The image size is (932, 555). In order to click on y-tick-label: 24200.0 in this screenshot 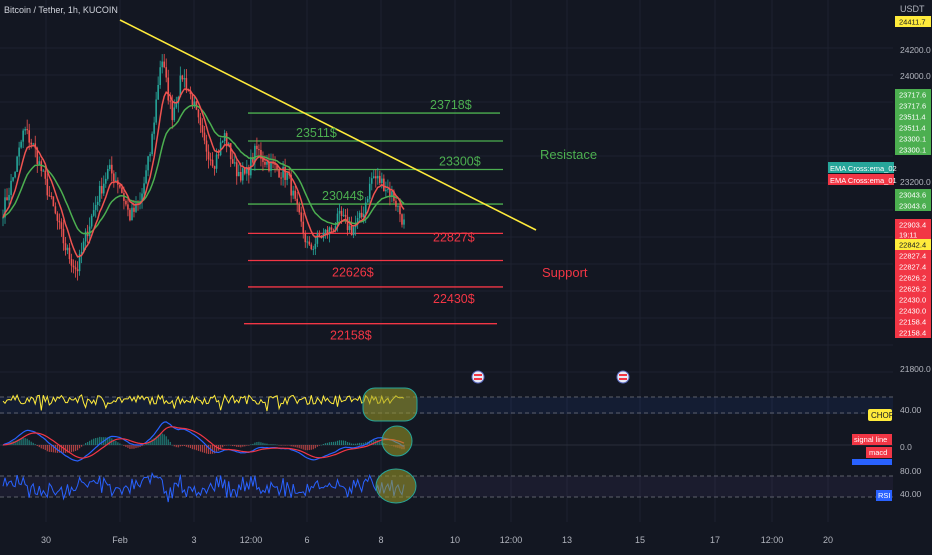, I will do `click(915, 50)`.